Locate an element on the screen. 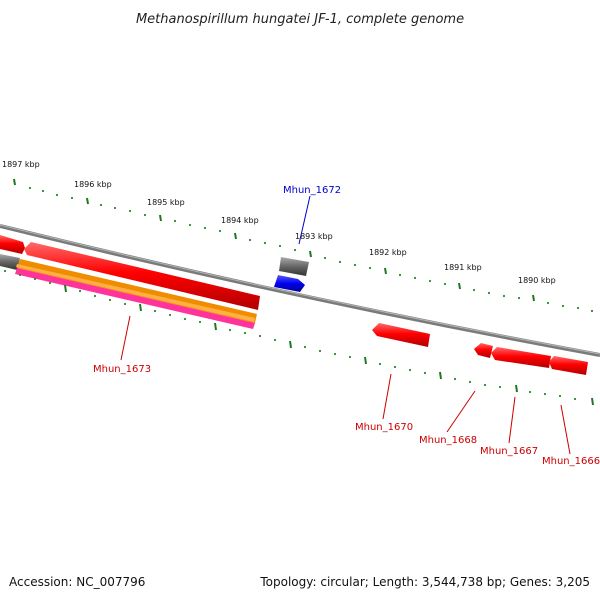 Image resolution: width=600 pixels, height=600 pixels. rna-feature-left is located at coordinates (10, 262).